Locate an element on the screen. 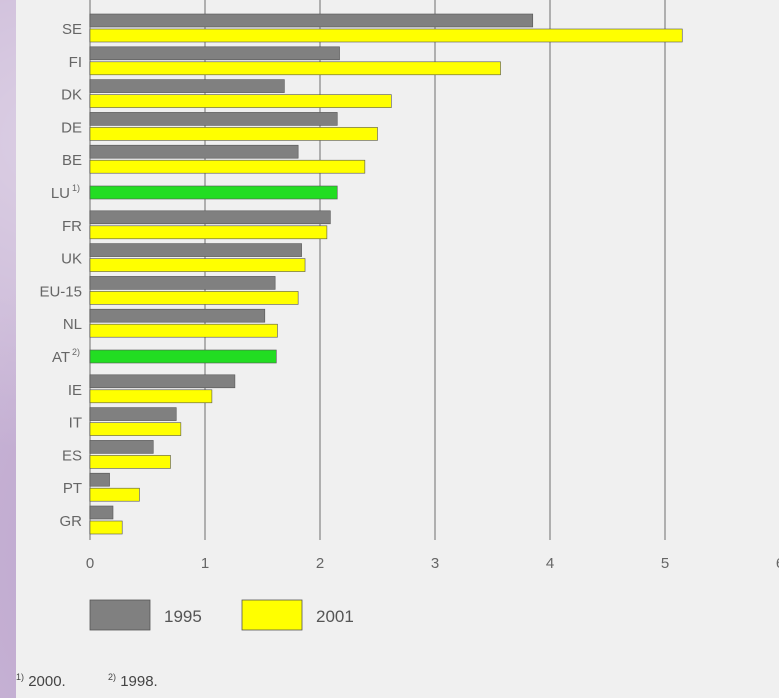  category-label-fi: FI is located at coordinates (75, 62).